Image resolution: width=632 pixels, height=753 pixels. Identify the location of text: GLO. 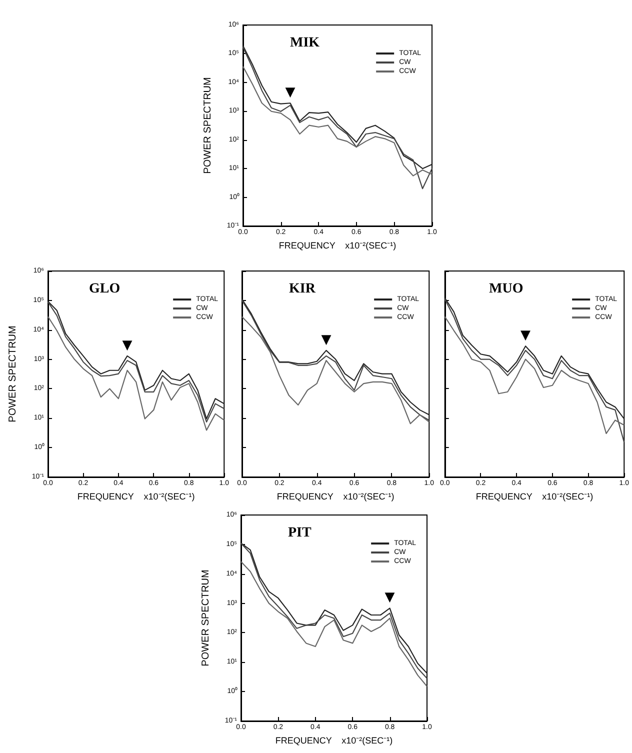
(104, 289).